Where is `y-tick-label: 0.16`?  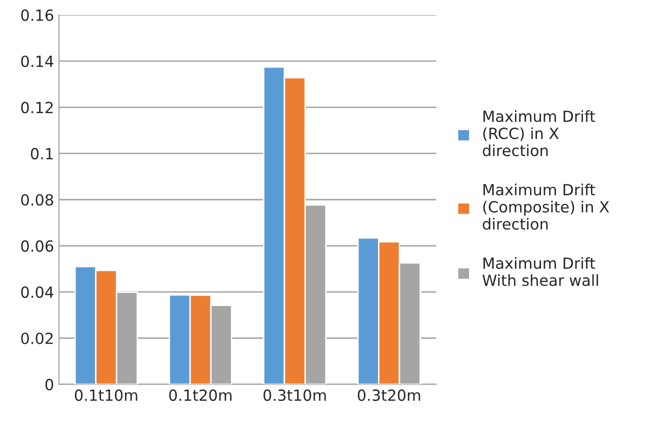 y-tick-label: 0.16 is located at coordinates (37, 15).